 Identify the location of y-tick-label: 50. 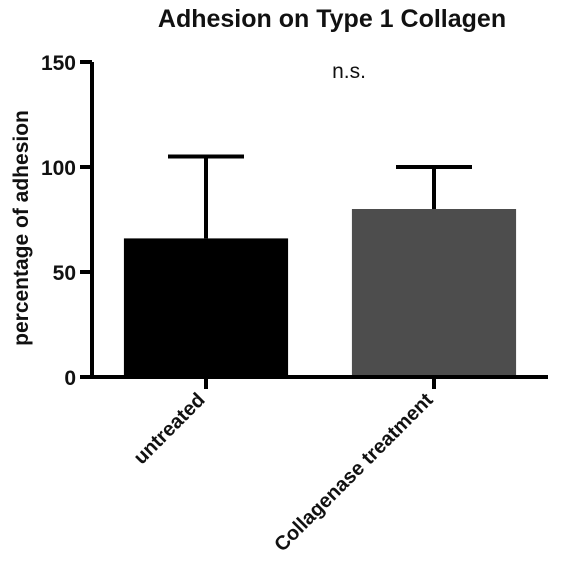
(64, 273).